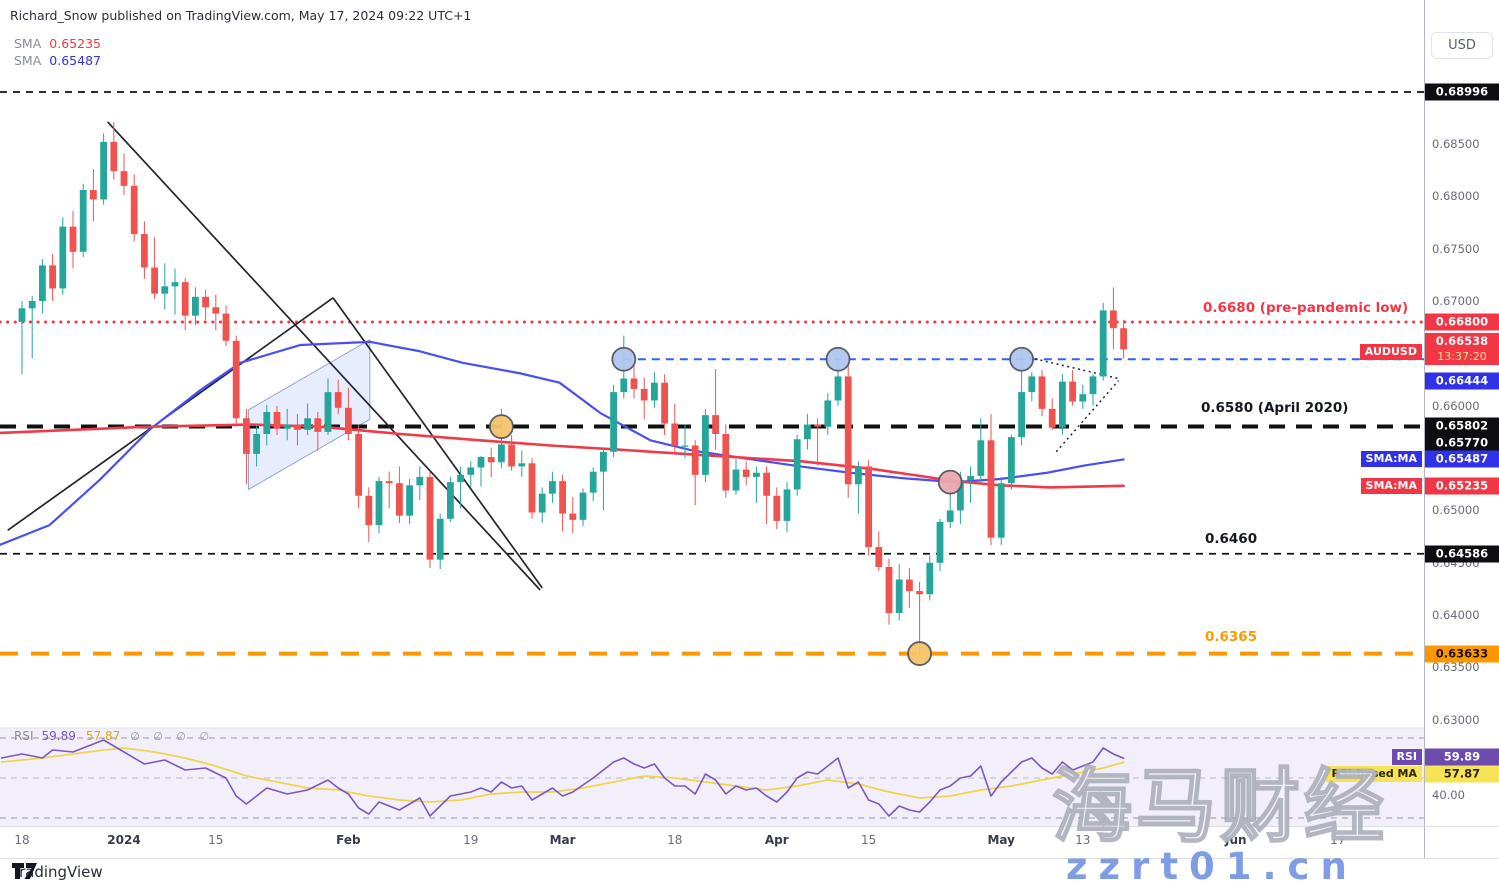 Image resolution: width=1499 pixels, height=891 pixels. Describe the element at coordinates (1462, 426) in the screenshot. I see `price-label-0.65802: 0.65802` at that location.